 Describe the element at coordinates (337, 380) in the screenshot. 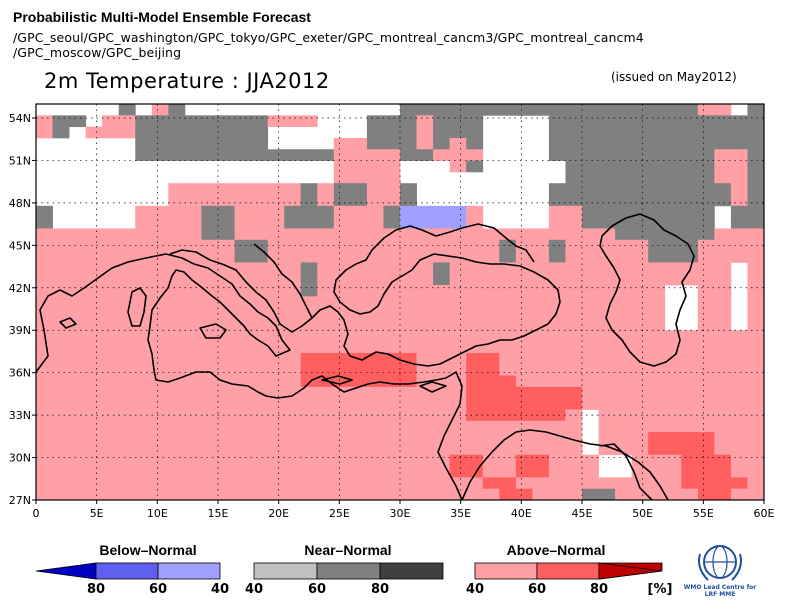

I see `coastline-crete` at that location.